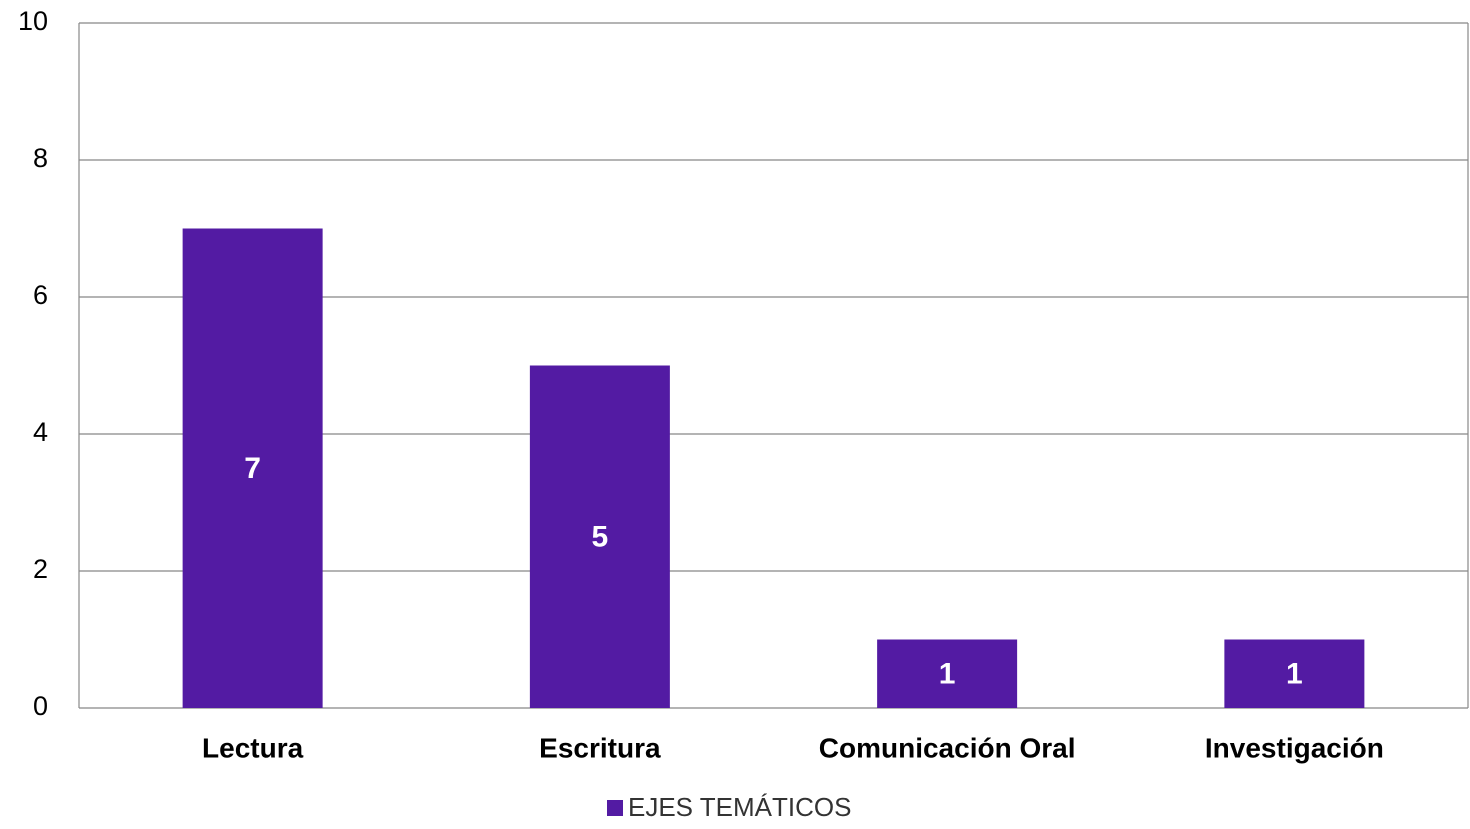 This screenshot has width=1470, height=829. What do you see at coordinates (33, 21) in the screenshot?
I see `y-tick-label: 10` at bounding box center [33, 21].